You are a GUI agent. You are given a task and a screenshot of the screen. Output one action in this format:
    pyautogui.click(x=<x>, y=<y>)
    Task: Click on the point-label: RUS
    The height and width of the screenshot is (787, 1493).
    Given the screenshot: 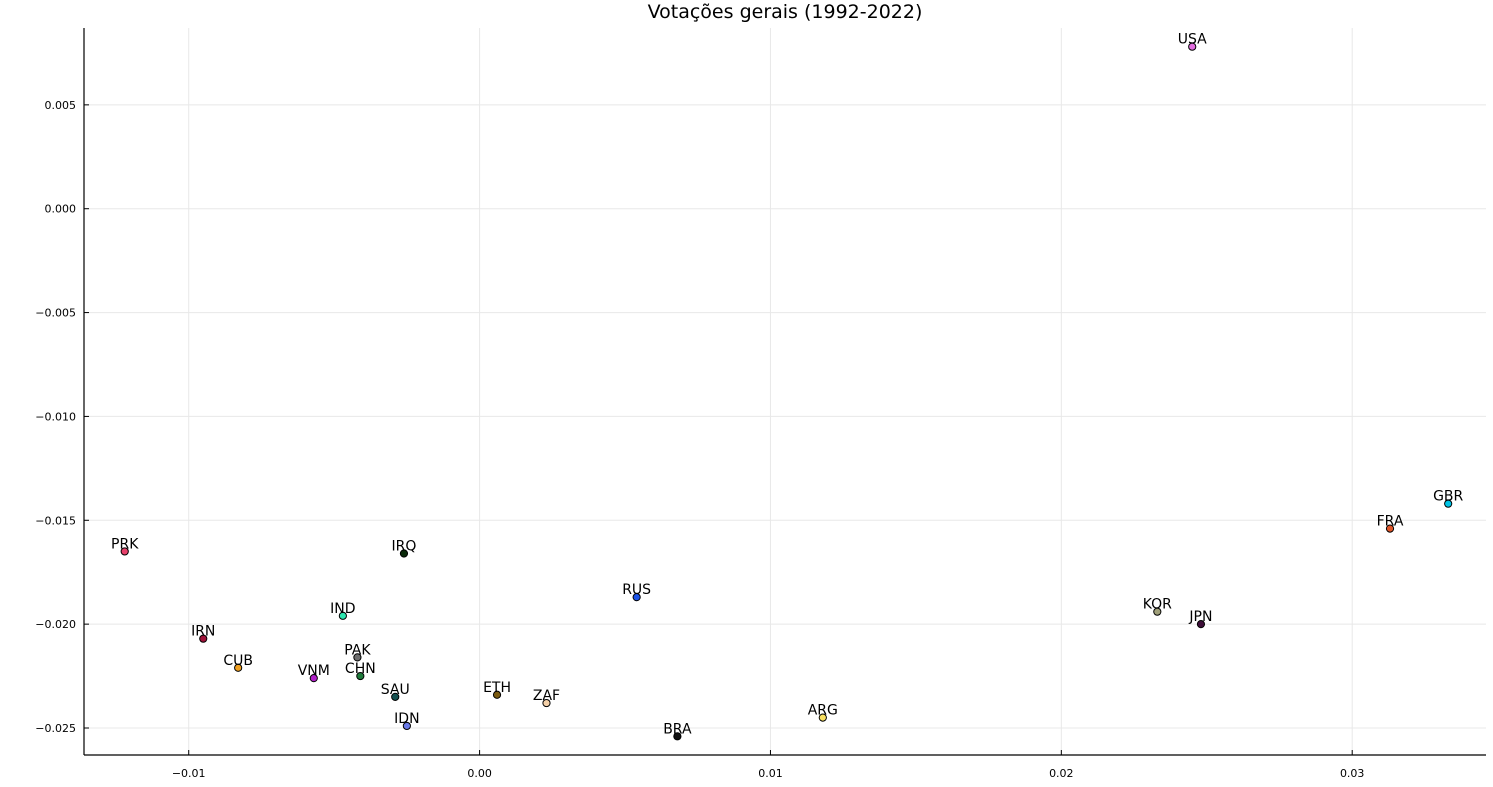 What is the action you would take?
    pyautogui.click(x=636, y=590)
    